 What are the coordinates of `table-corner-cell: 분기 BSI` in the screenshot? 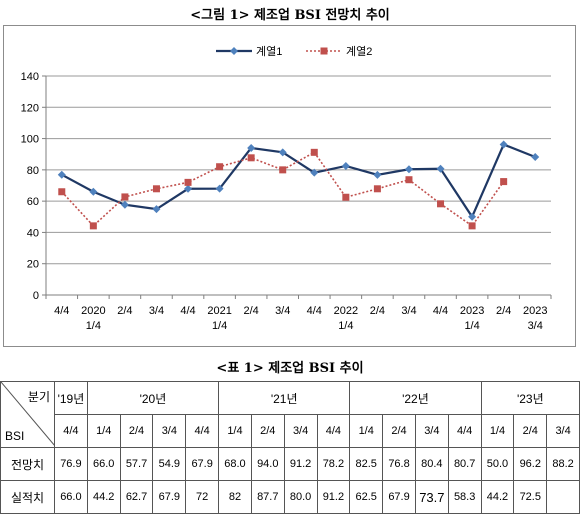 It's located at (27, 414).